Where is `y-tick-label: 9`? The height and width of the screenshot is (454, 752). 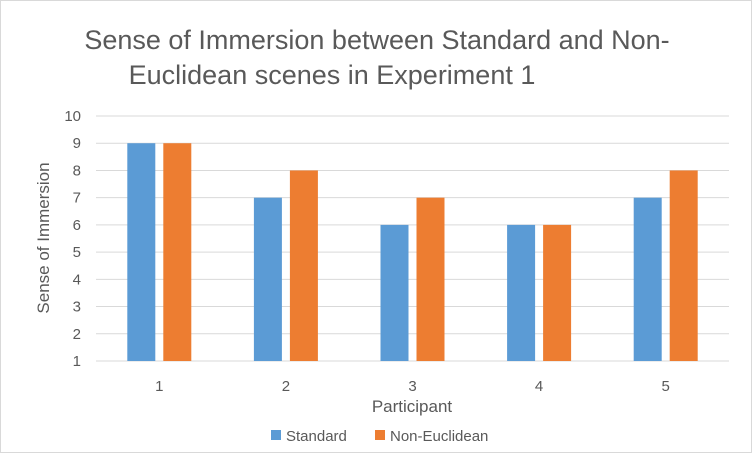
y-tick-label: 9 is located at coordinates (77, 143).